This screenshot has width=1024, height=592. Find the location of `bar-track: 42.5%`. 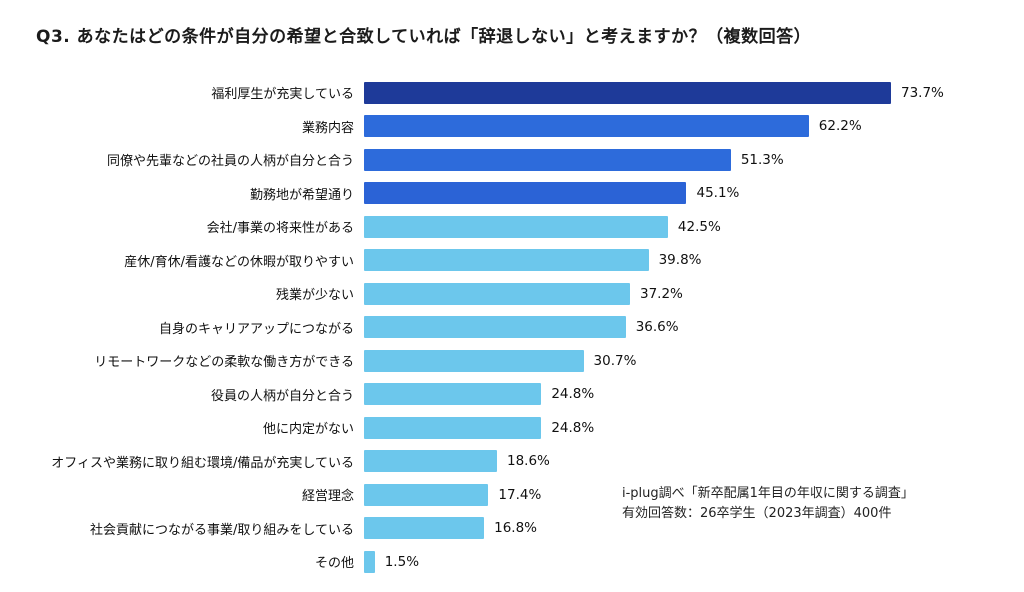

bar-track: 42.5% is located at coordinates (694, 226).